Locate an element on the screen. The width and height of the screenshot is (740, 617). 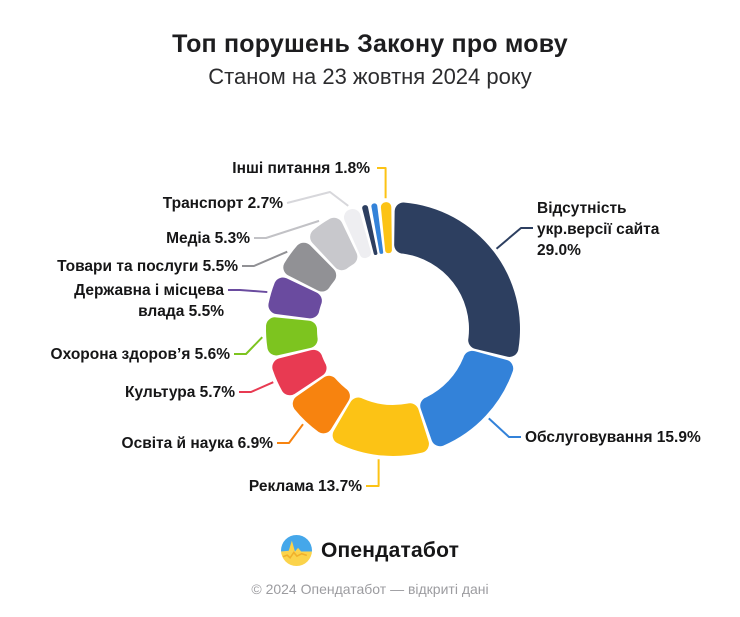
footer-text: © 2024 Опендатабот — відкриті дані is located at coordinates (370, 589).